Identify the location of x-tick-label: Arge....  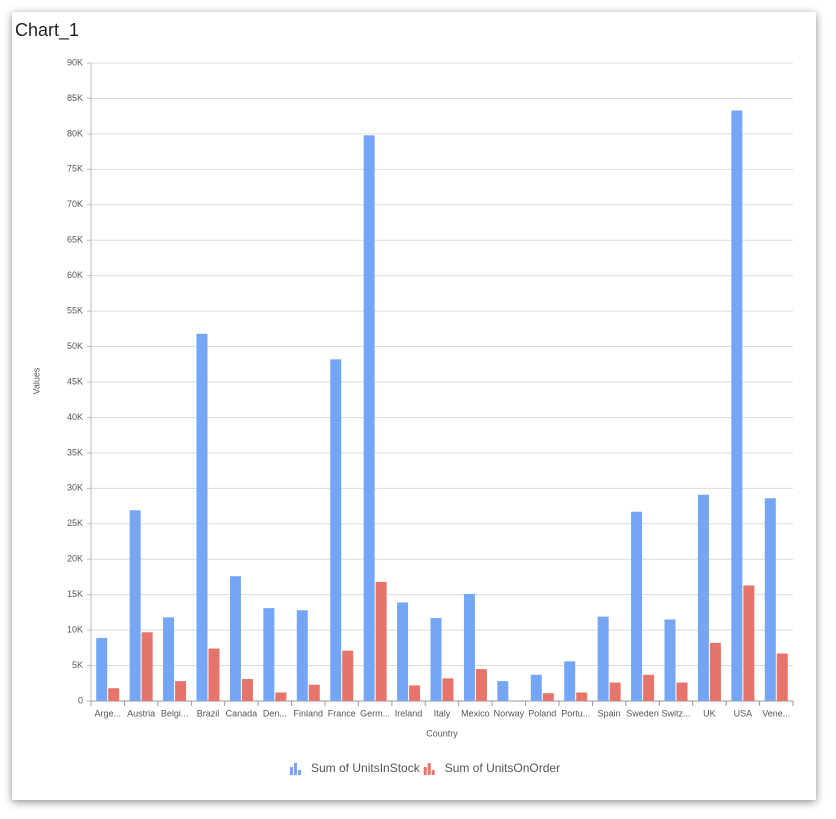
(107, 713).